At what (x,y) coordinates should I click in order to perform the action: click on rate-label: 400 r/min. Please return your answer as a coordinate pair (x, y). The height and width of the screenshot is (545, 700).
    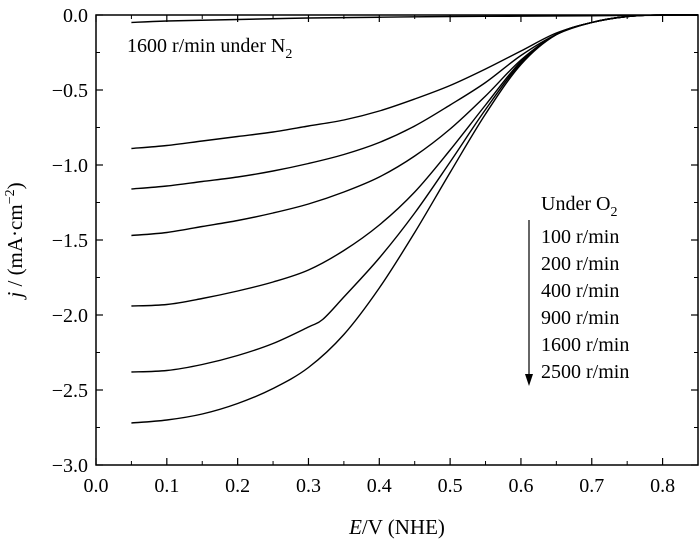
    Looking at the image, I should click on (580, 291).